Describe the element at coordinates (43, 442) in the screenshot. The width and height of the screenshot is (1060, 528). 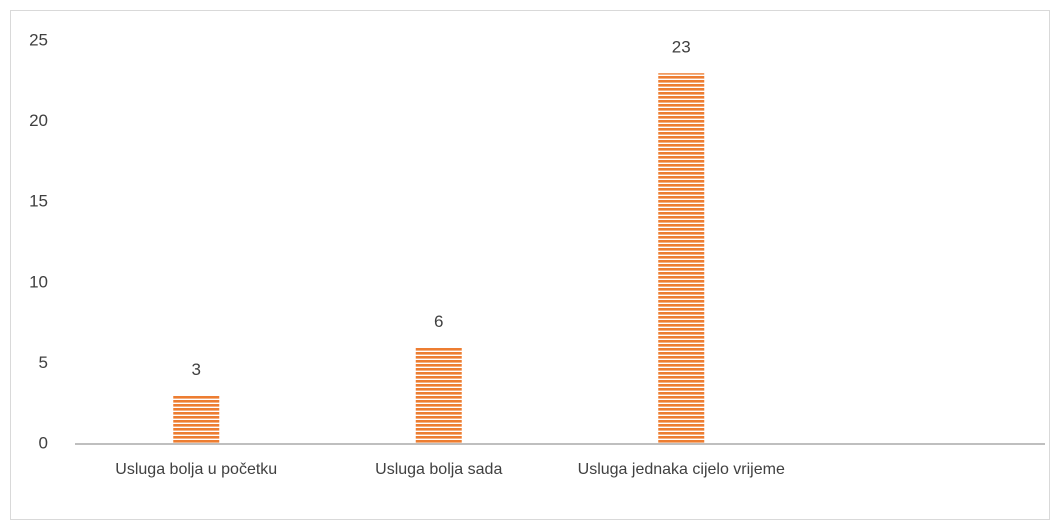
I see `y-tick-label: 0` at that location.